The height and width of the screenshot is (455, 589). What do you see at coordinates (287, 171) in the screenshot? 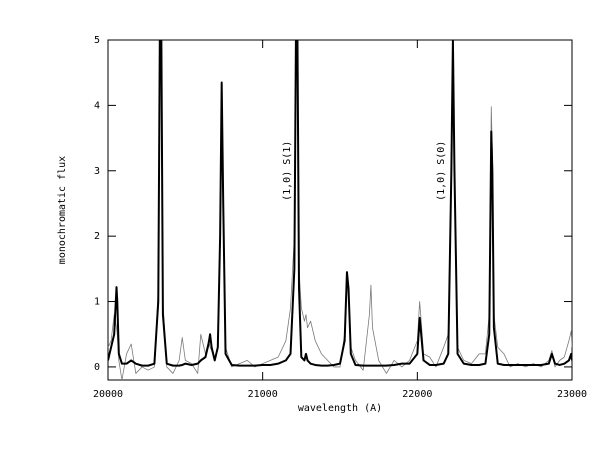
I see `line-annotation: (1,0) S(1)` at bounding box center [287, 171].